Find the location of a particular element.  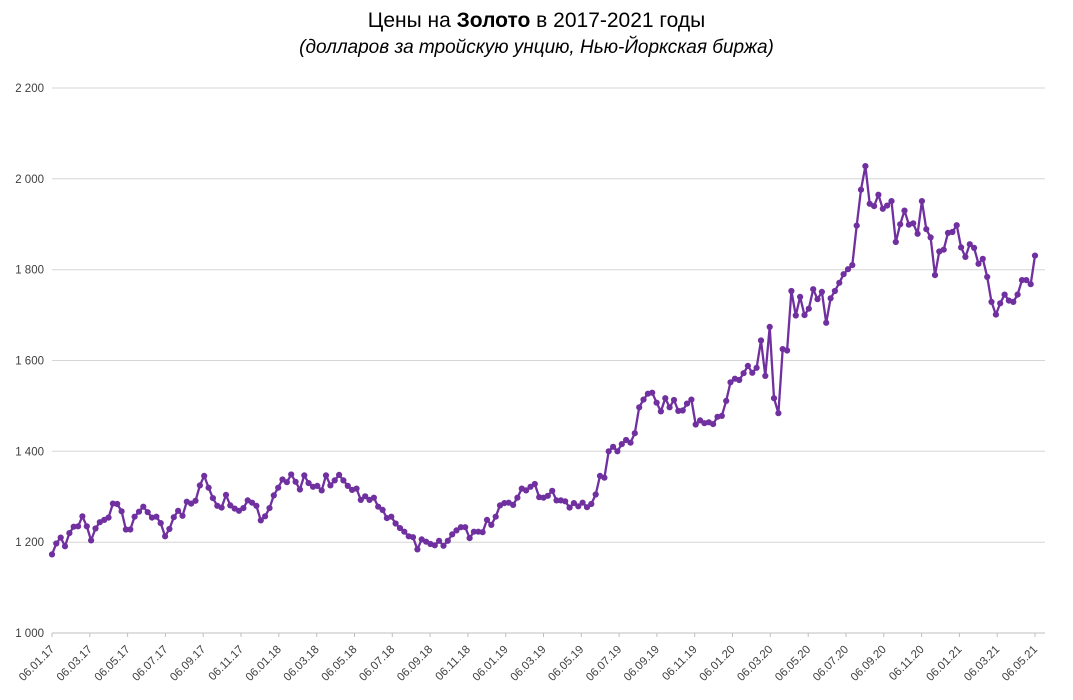

svg-text: 06.05.18 is located at coordinates (339, 664).